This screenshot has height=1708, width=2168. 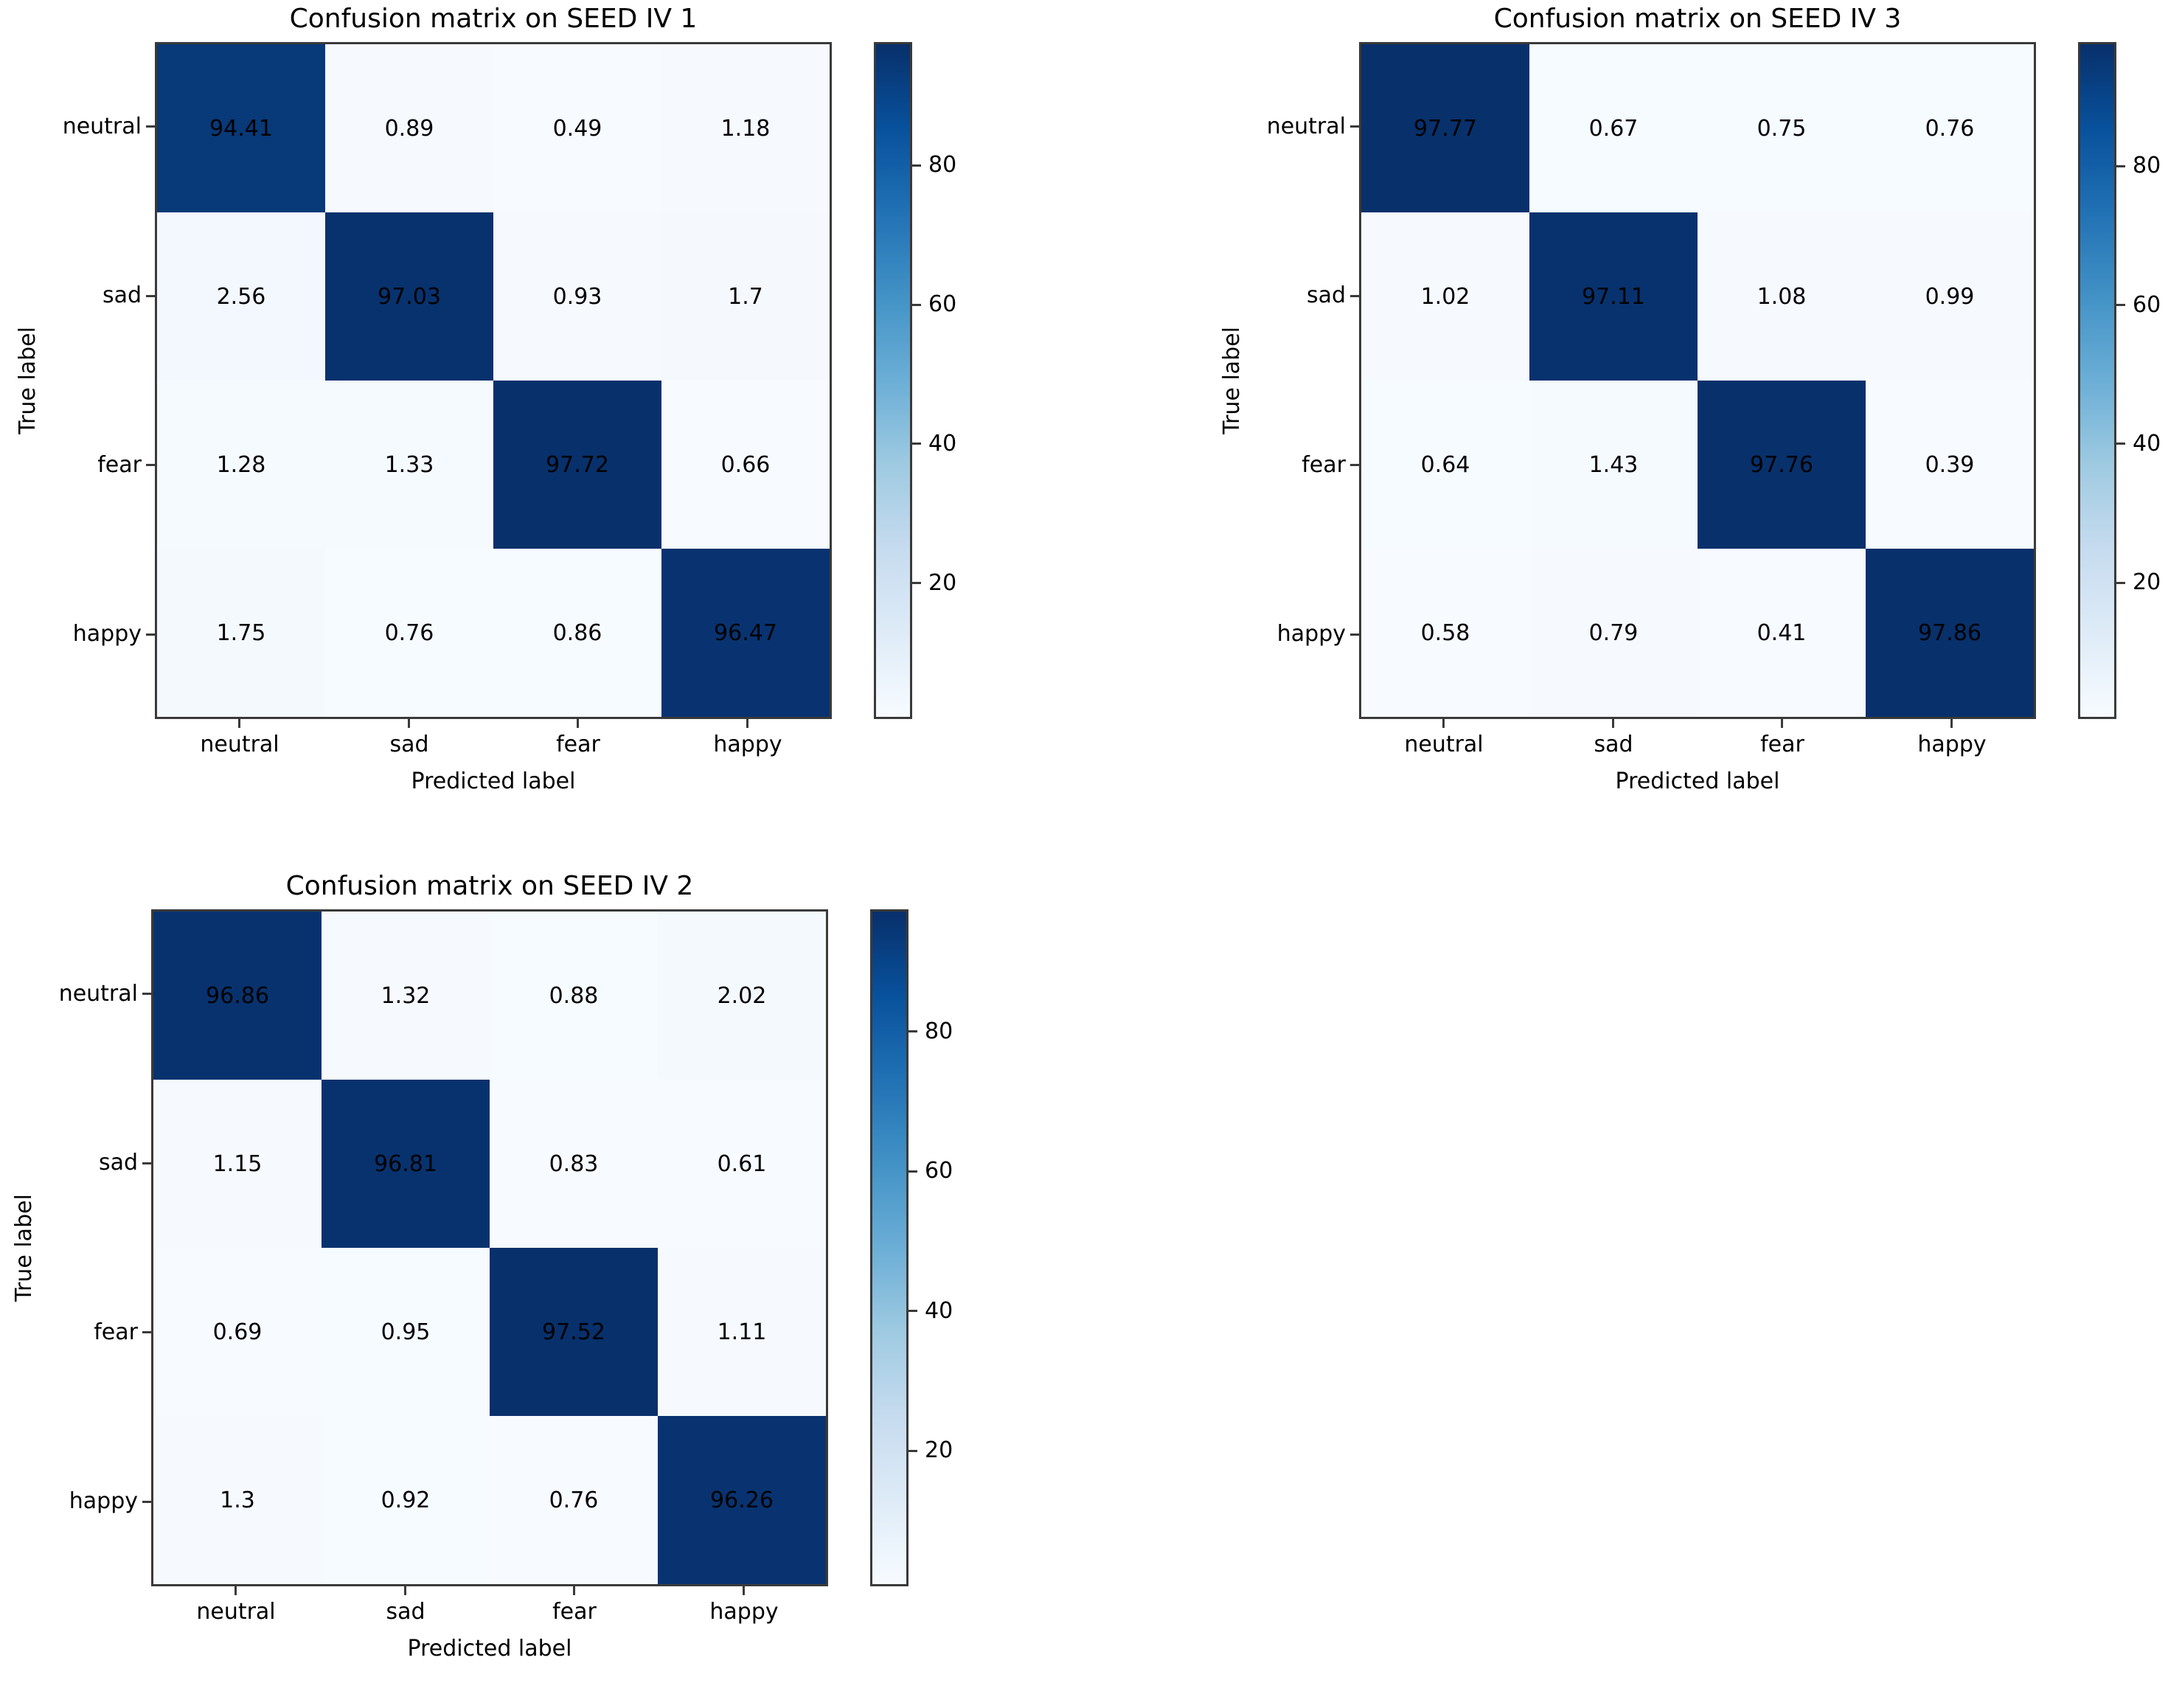 What do you see at coordinates (574, 1332) in the screenshot?
I see `matrix-cell: 97.52` at bounding box center [574, 1332].